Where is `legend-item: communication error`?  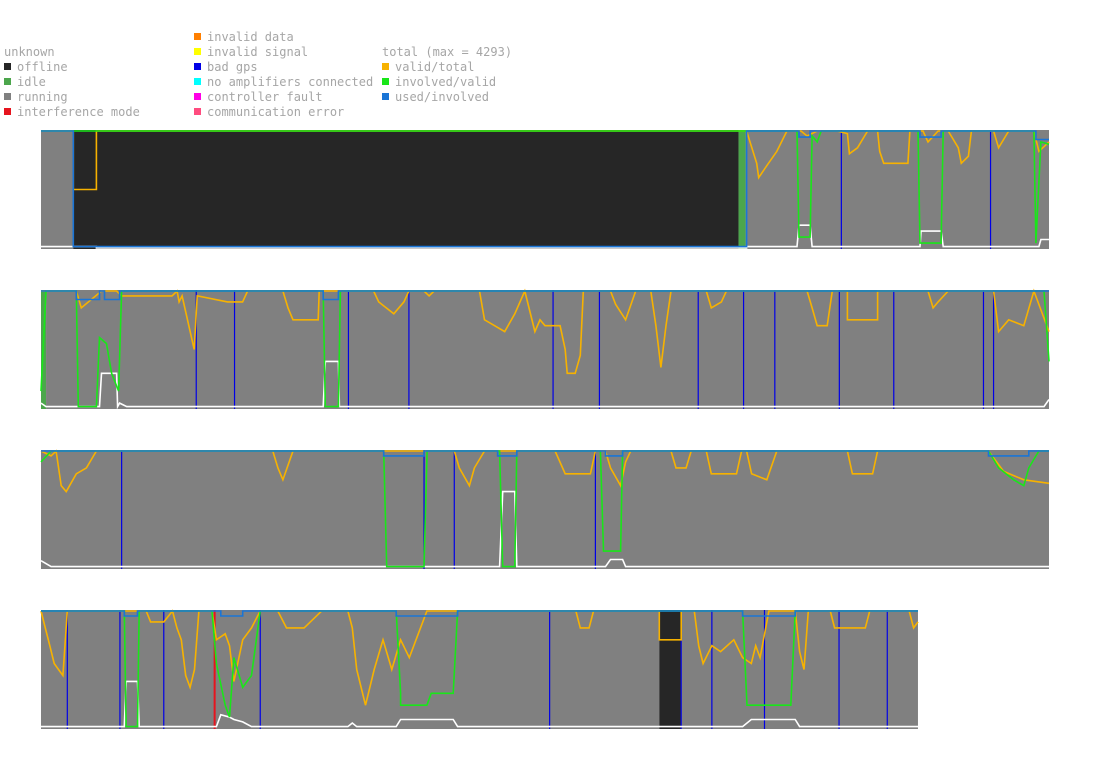
legend-item: communication error is located at coordinates (269, 112).